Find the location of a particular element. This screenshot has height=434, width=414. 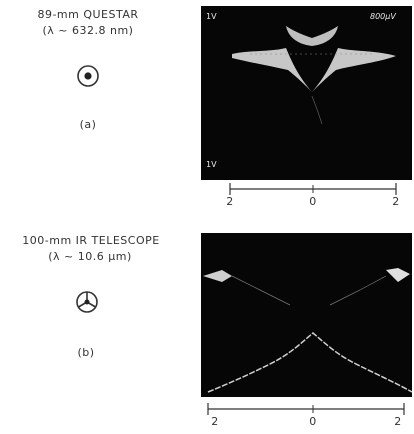

axis-a-tick-left: 2 is located at coordinates (230, 201).